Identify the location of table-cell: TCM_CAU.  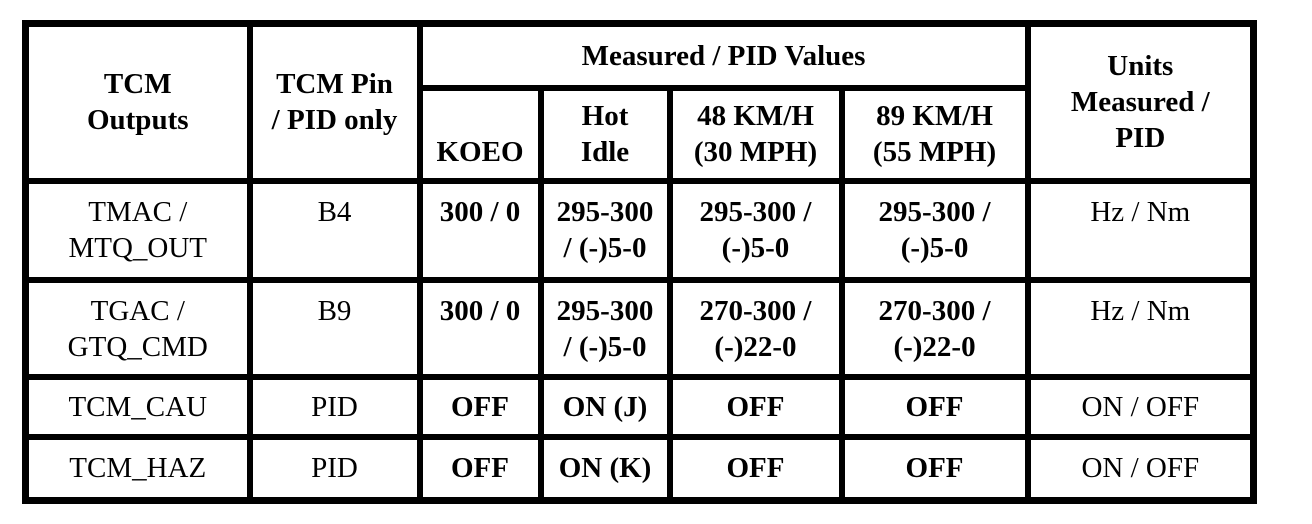
(137, 406).